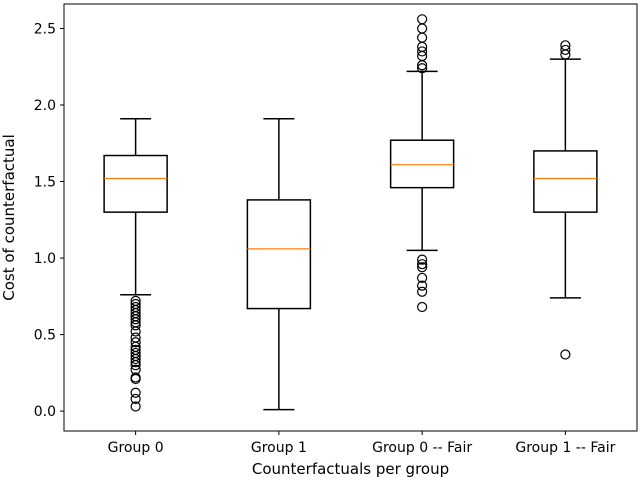 The image size is (640, 480). What do you see at coordinates (350, 469) in the screenshot?
I see `x-axis-label: Counterfactuals per group` at bounding box center [350, 469].